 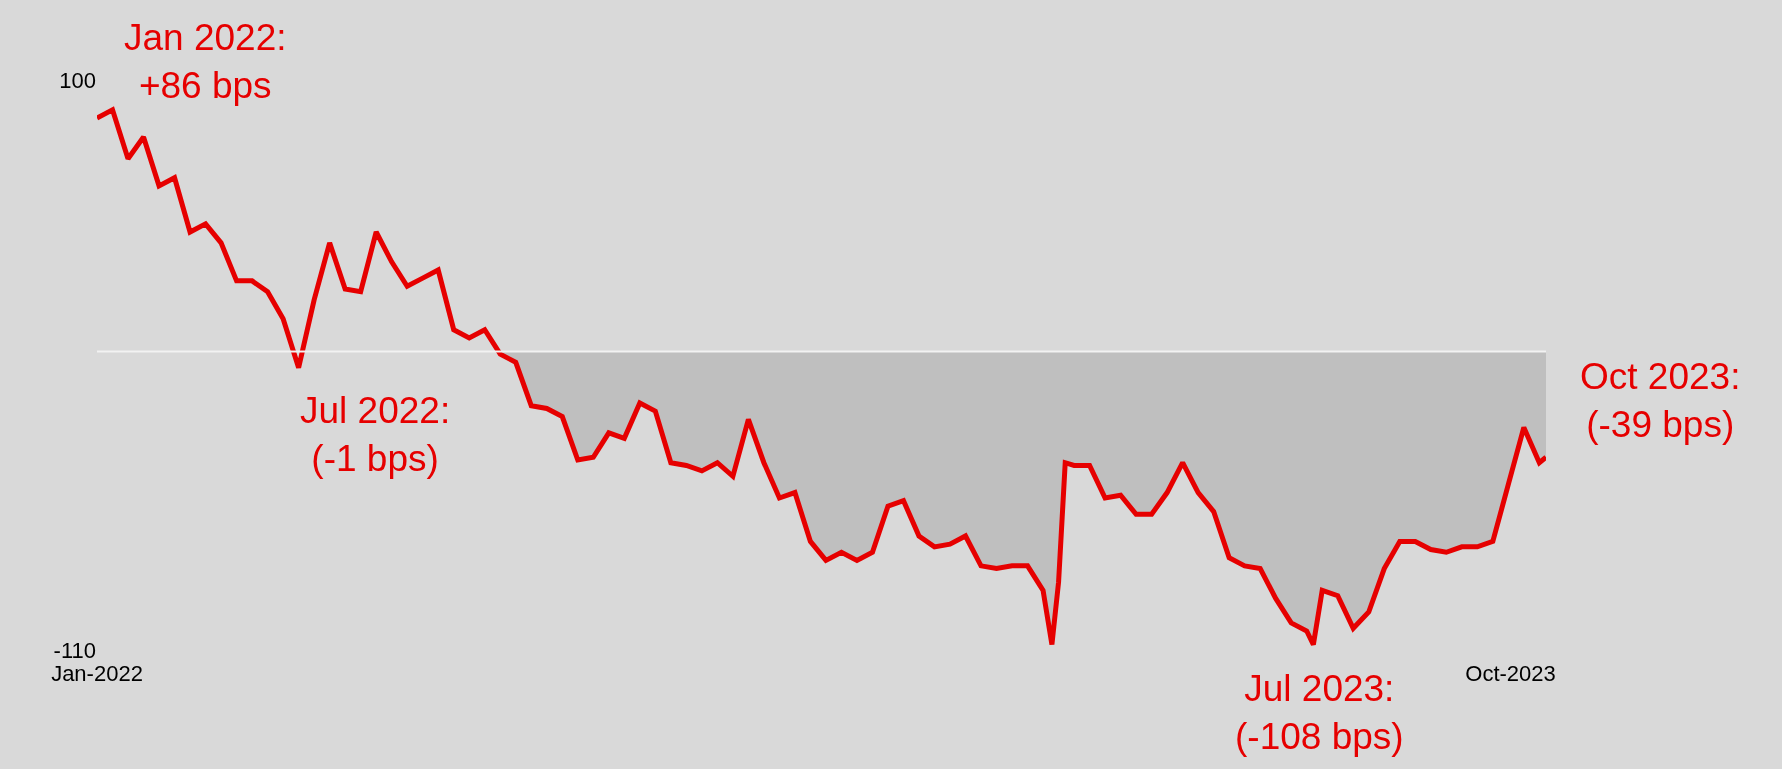 What do you see at coordinates (74, 650) in the screenshot?
I see `y-tick-label: -110` at bounding box center [74, 650].